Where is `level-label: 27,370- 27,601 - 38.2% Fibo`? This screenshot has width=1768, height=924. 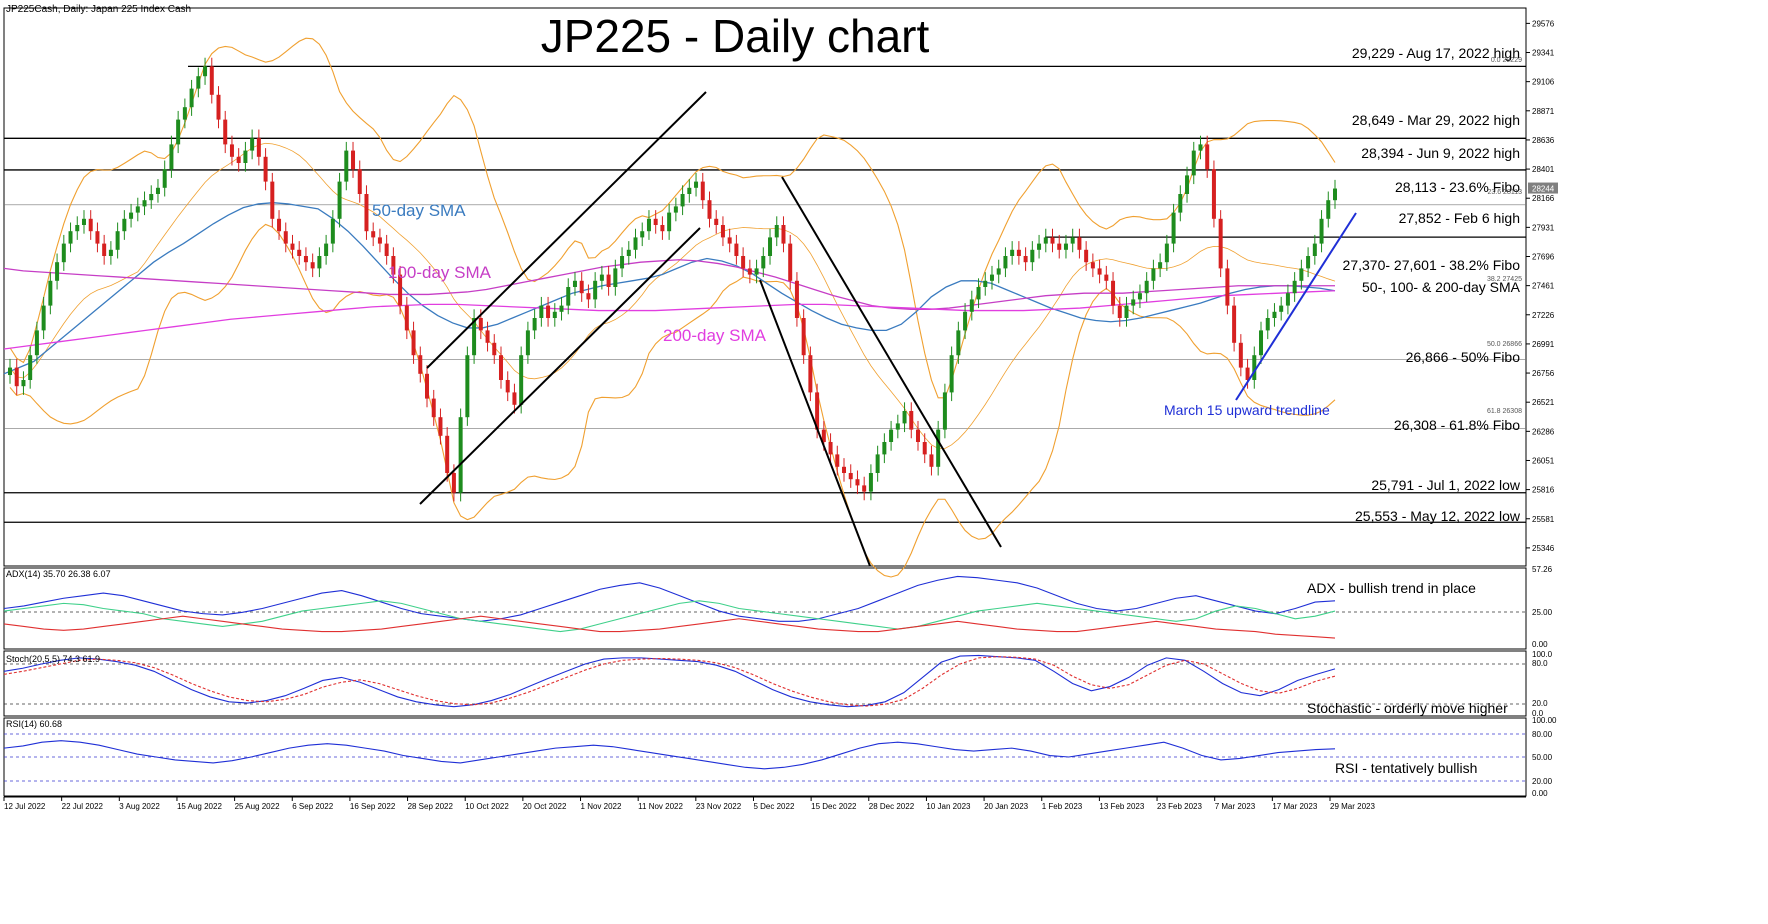 level-label: 27,370- 27,601 - 38.2% Fibo is located at coordinates (1432, 265).